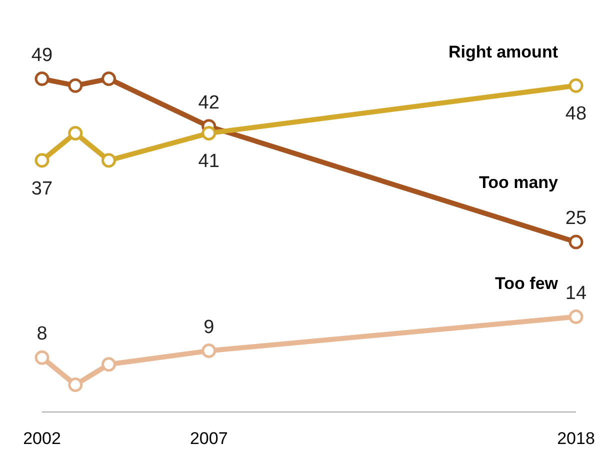 The height and width of the screenshot is (456, 598). I want to click on data-label: 25, so click(576, 218).